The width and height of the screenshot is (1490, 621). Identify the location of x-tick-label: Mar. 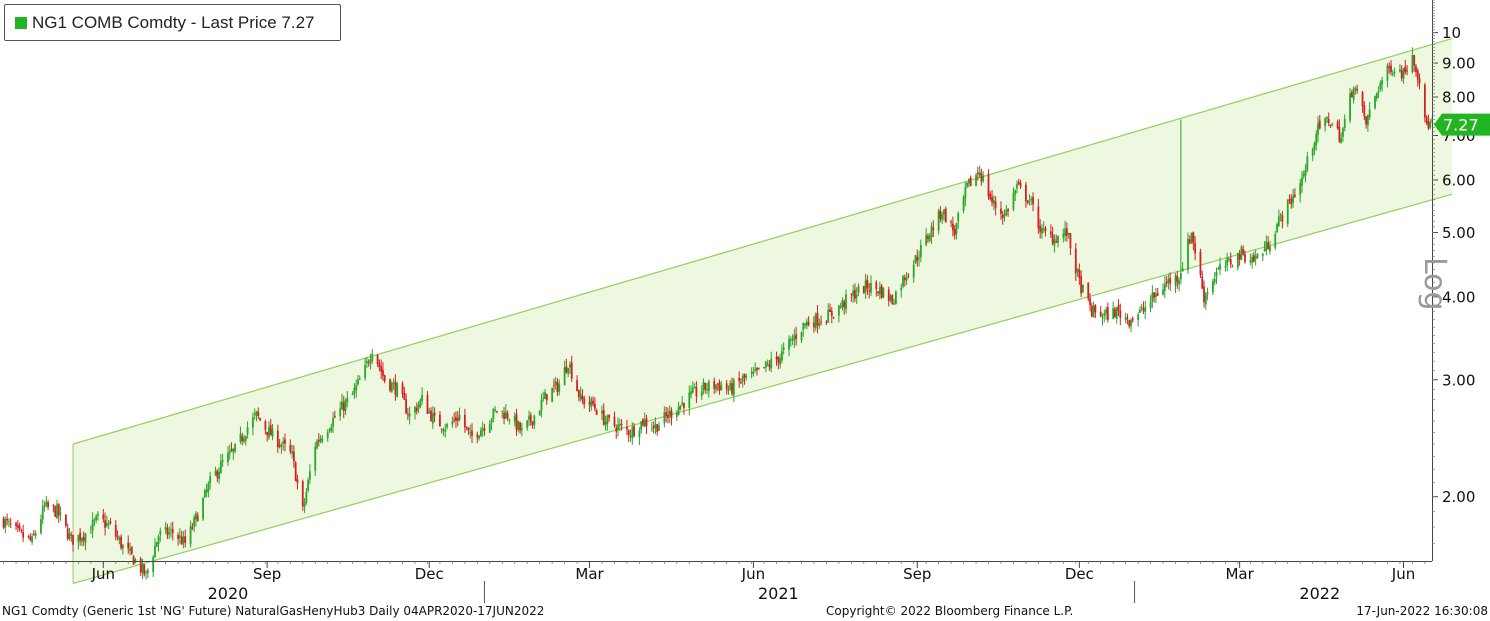
(589, 574).